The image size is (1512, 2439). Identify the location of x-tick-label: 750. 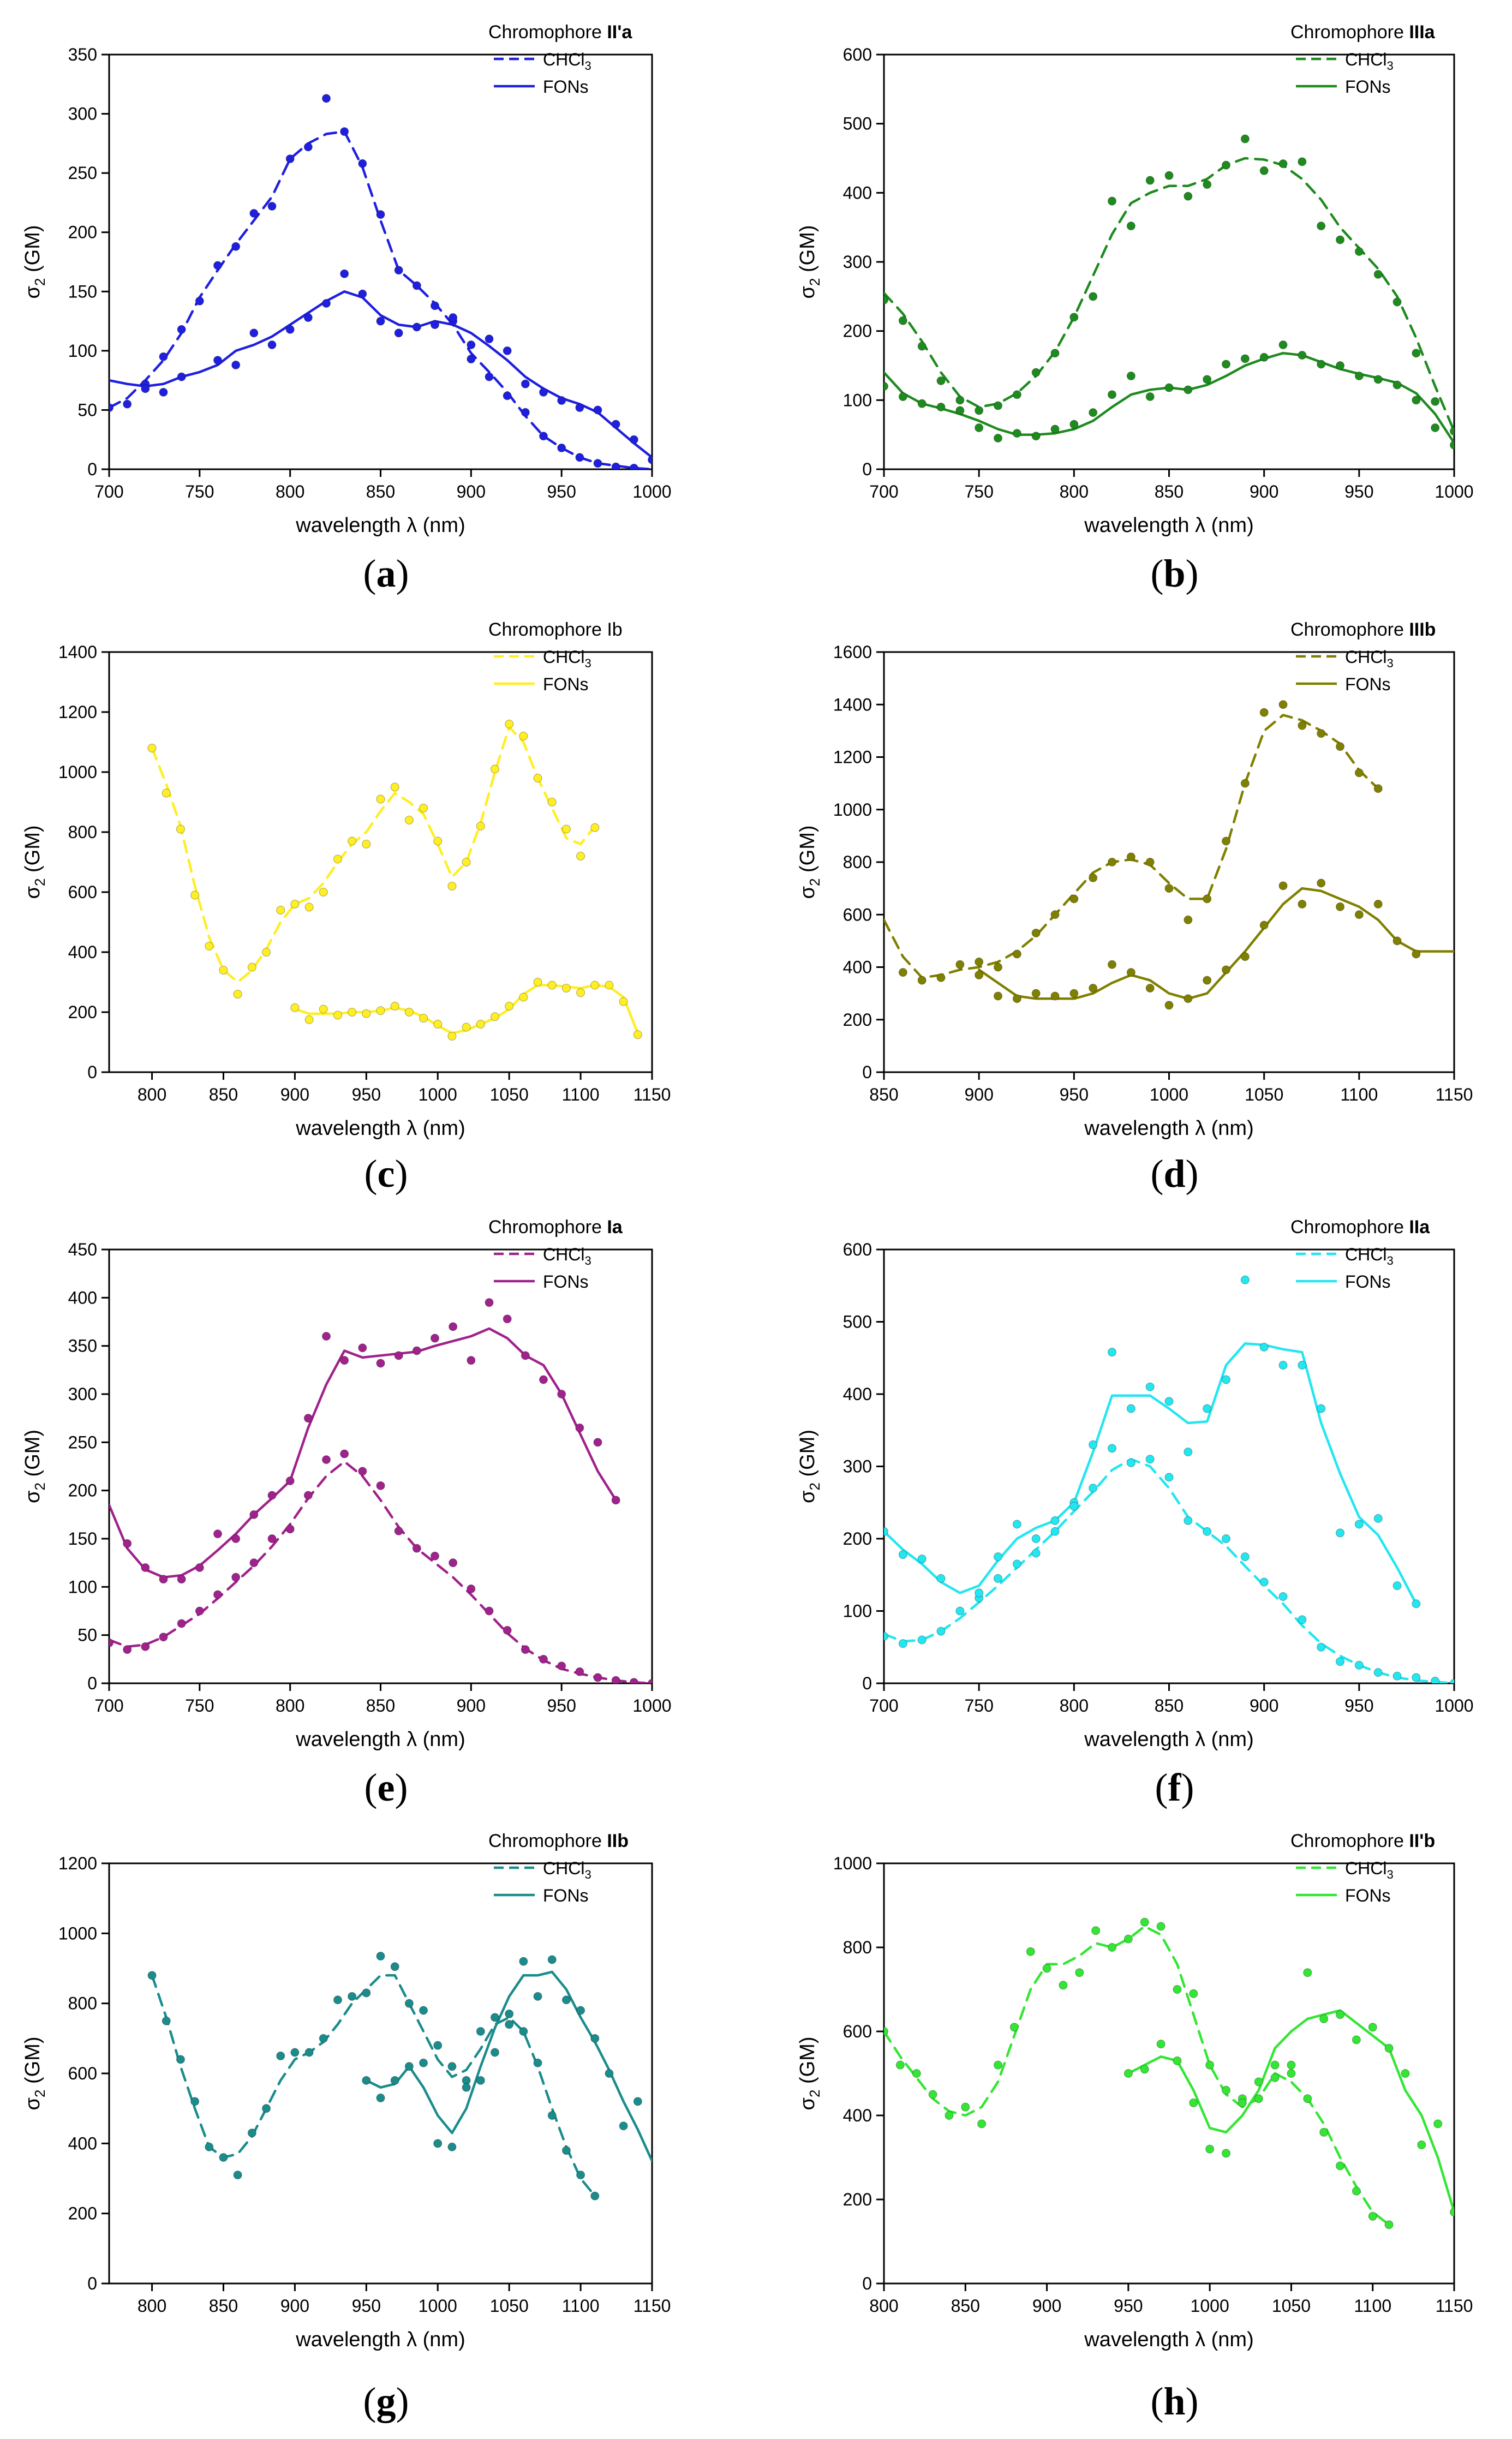
(199, 491).